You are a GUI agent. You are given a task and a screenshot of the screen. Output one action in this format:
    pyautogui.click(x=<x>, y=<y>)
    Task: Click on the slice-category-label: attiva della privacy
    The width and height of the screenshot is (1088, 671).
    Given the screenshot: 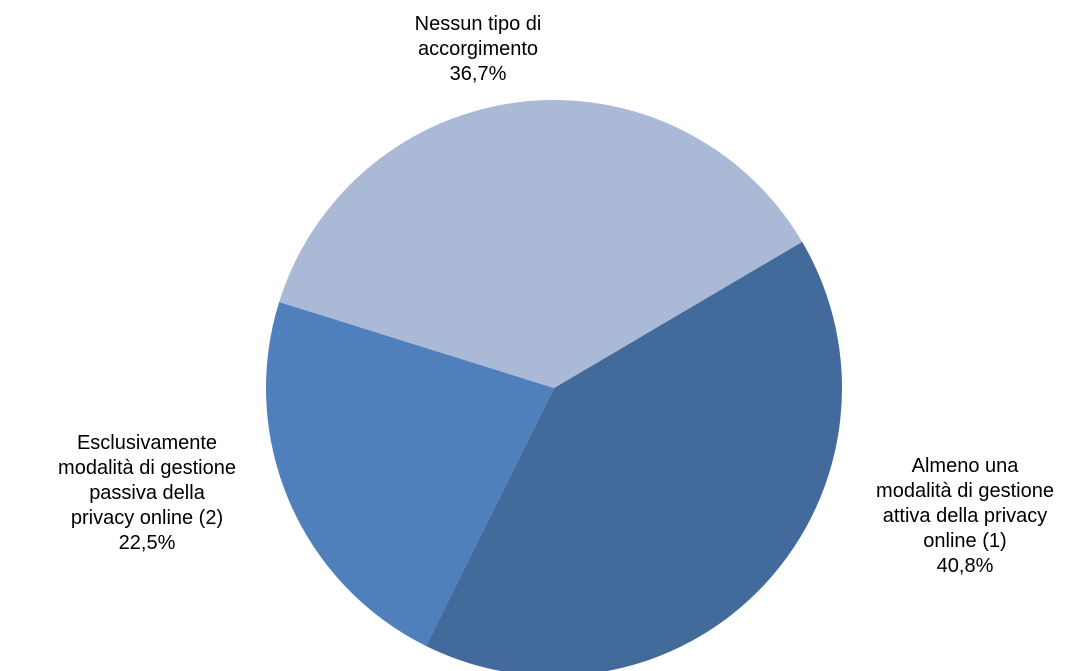 What is the action you would take?
    pyautogui.click(x=965, y=516)
    